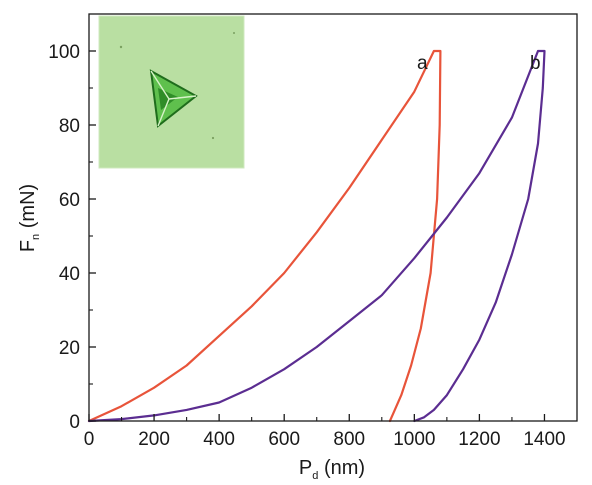 The height and width of the screenshot is (485, 592). I want to click on y-tick-label: 0, so click(74, 422).